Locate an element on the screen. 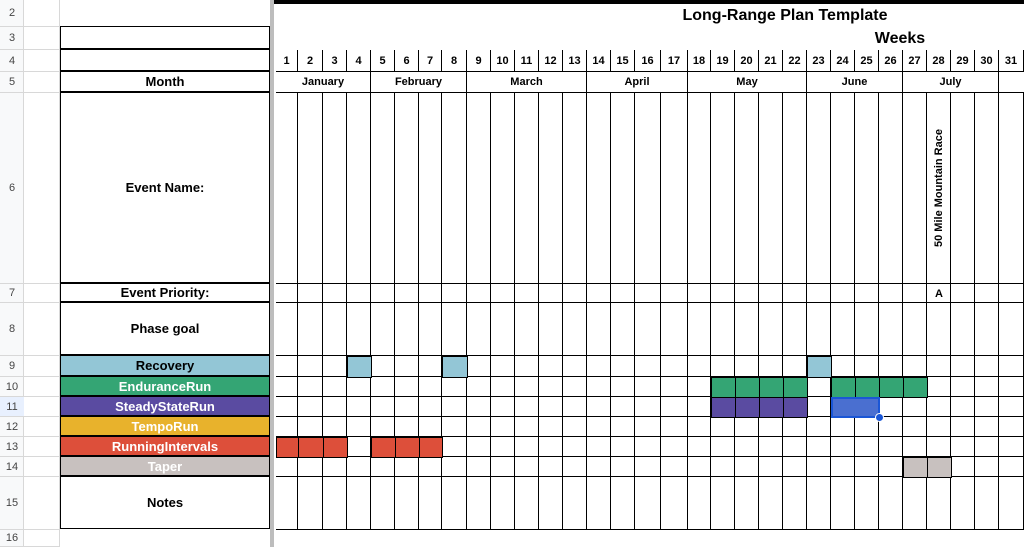 The image size is (1024, 547). row-number-16: 16 is located at coordinates (12, 538).